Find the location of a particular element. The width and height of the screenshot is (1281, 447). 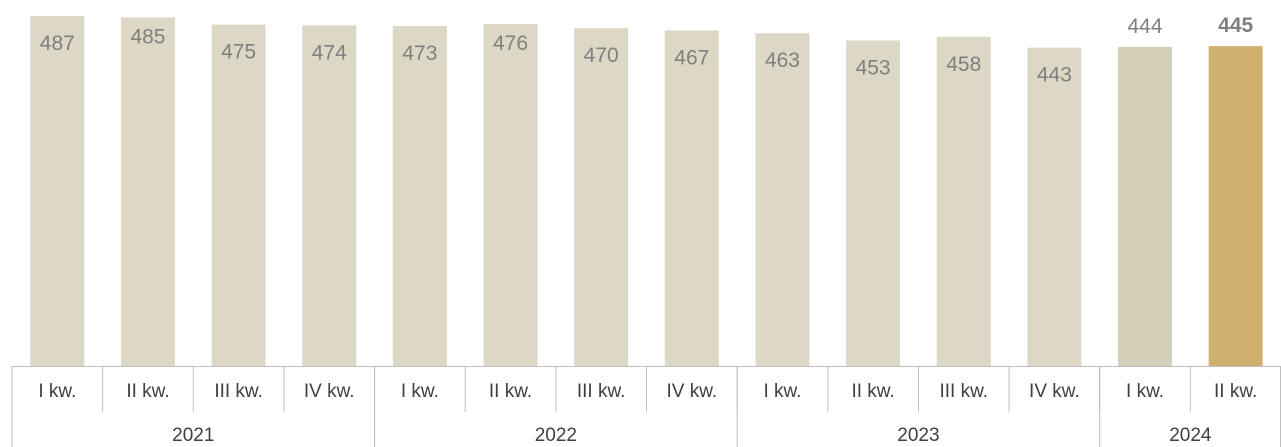

data-label-12: 443 is located at coordinates (1054, 75).